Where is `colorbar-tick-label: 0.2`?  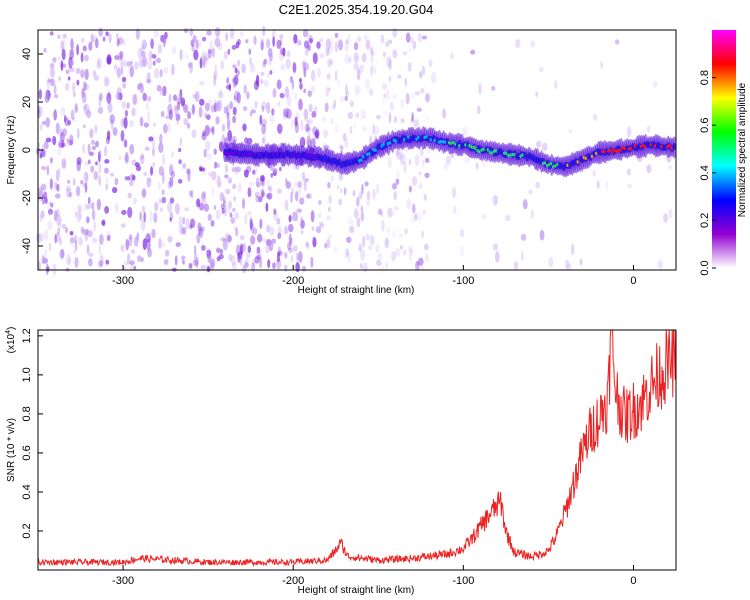 colorbar-tick-label: 0.2 is located at coordinates (705, 220).